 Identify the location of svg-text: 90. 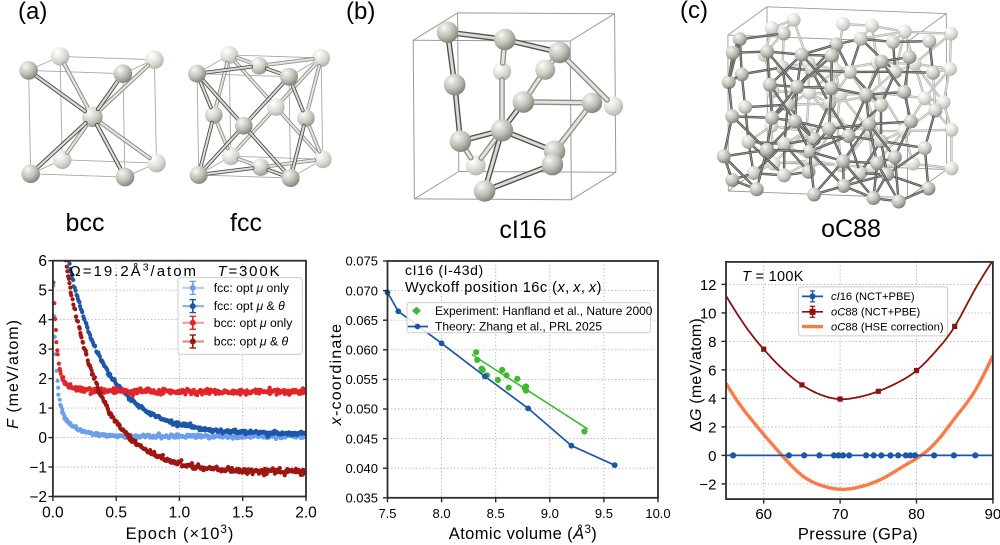
(992, 514).